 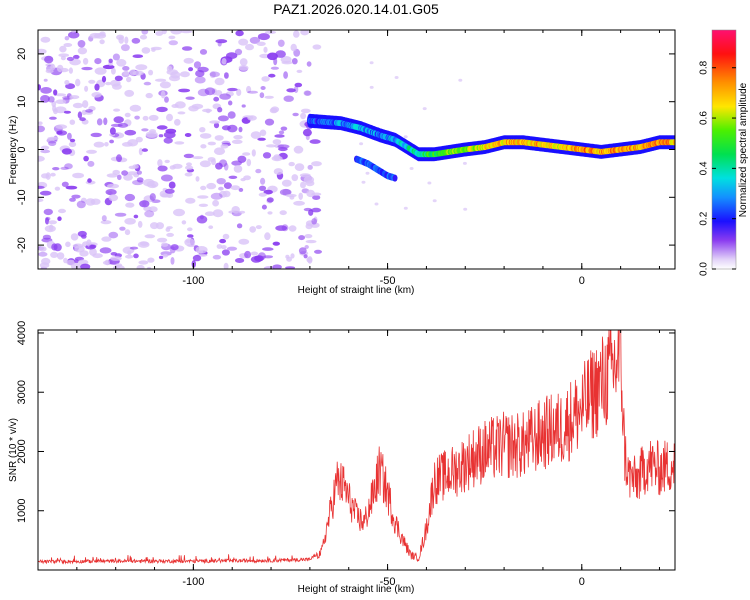 I want to click on y-tick-label: 0, so click(x=22, y=149).